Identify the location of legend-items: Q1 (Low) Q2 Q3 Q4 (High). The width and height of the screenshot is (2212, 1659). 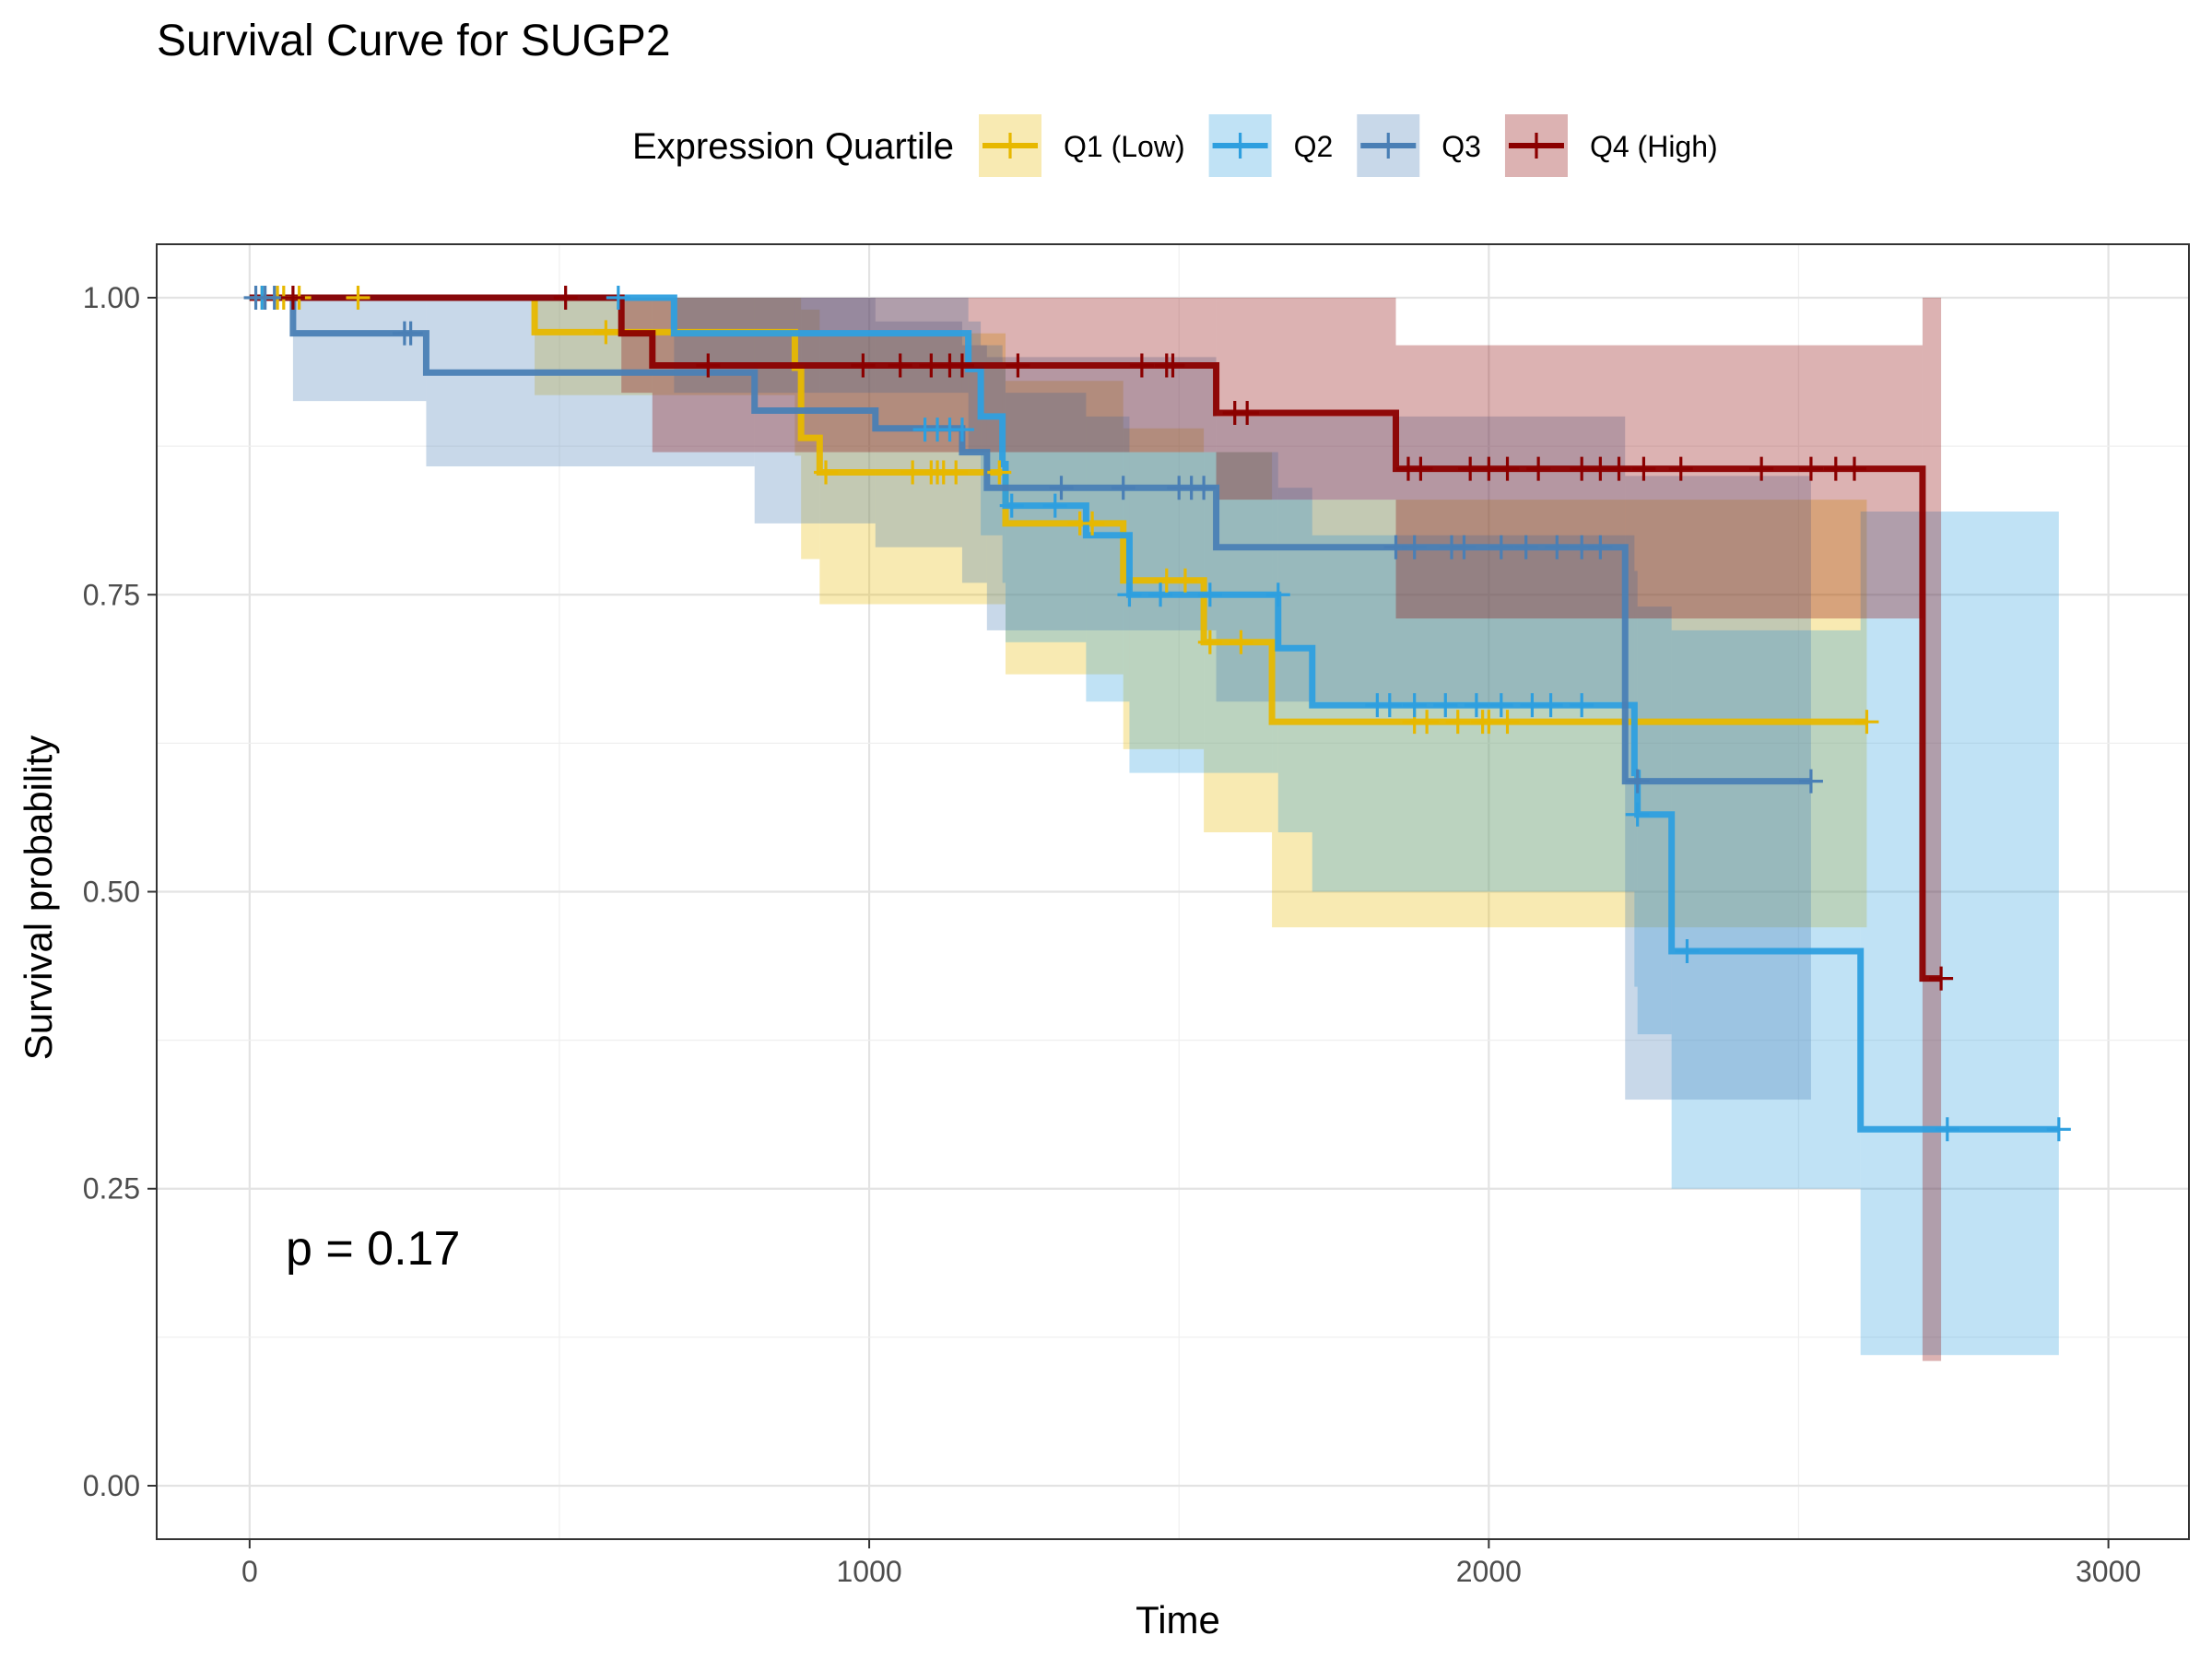
(1348, 145).